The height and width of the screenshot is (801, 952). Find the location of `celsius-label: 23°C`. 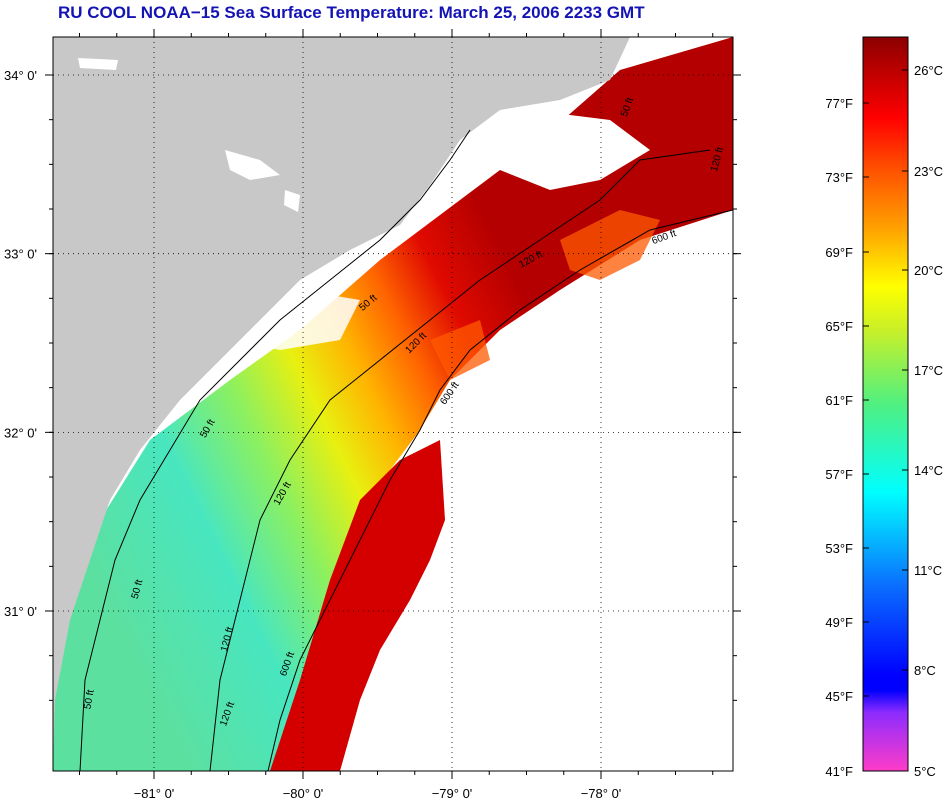

celsius-label: 23°C is located at coordinates (928, 171).